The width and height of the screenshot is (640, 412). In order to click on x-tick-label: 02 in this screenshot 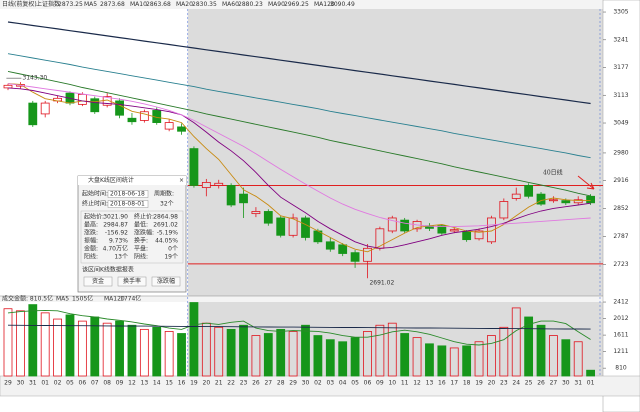, I will do `click(58, 383)`.